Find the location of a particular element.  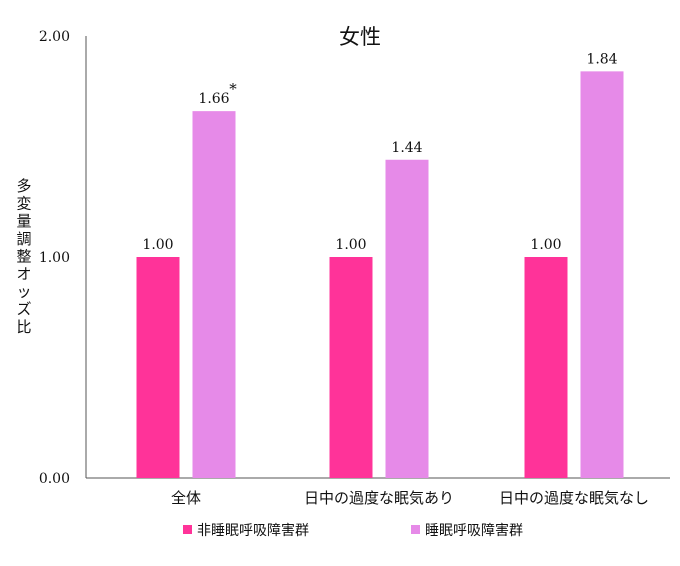

significance-asterisk: * is located at coordinates (233, 89).